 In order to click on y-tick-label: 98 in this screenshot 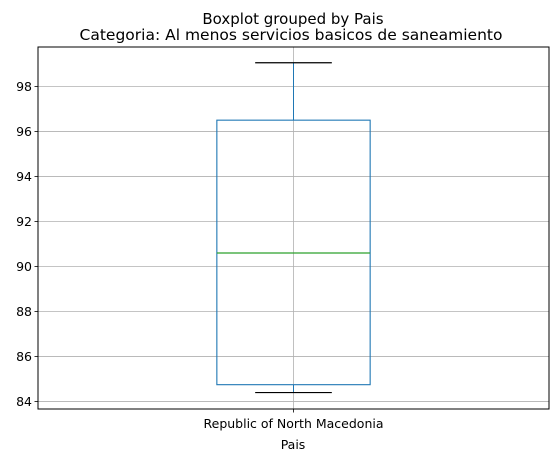, I will do `click(24, 86)`.